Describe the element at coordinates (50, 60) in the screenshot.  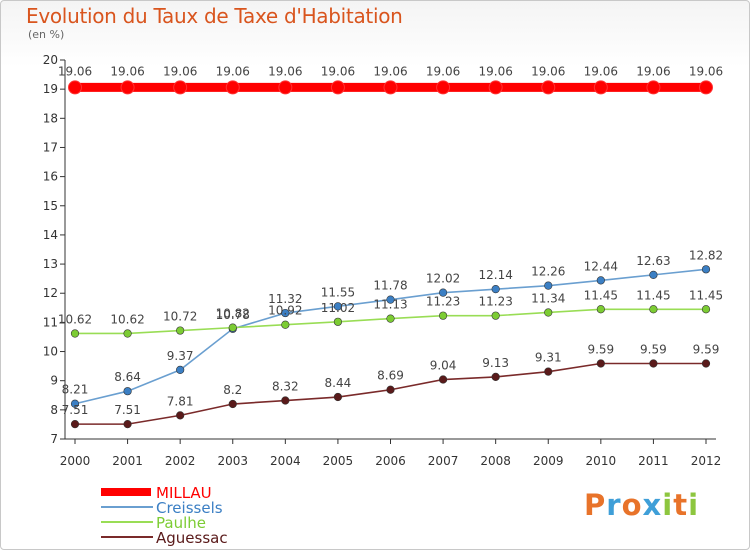
I see `y-tick-label: 20` at that location.